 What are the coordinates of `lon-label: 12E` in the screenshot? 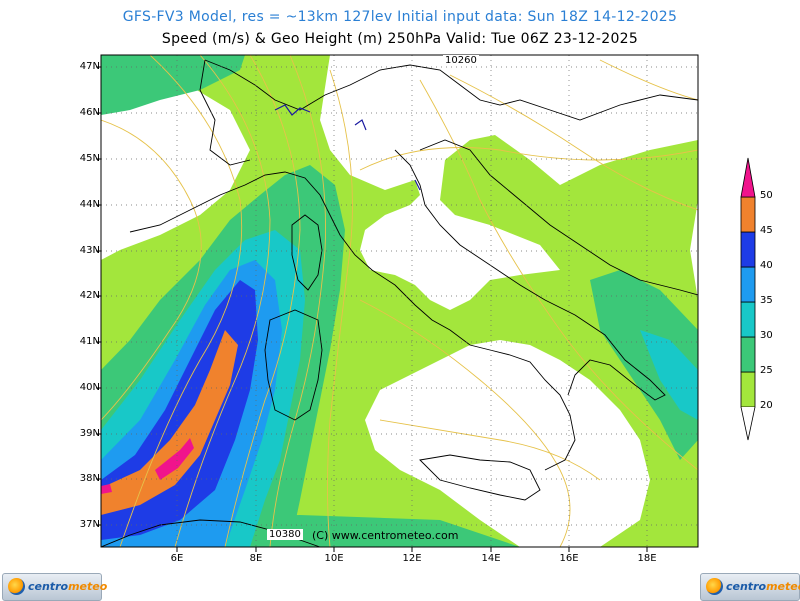 It's located at (412, 558).